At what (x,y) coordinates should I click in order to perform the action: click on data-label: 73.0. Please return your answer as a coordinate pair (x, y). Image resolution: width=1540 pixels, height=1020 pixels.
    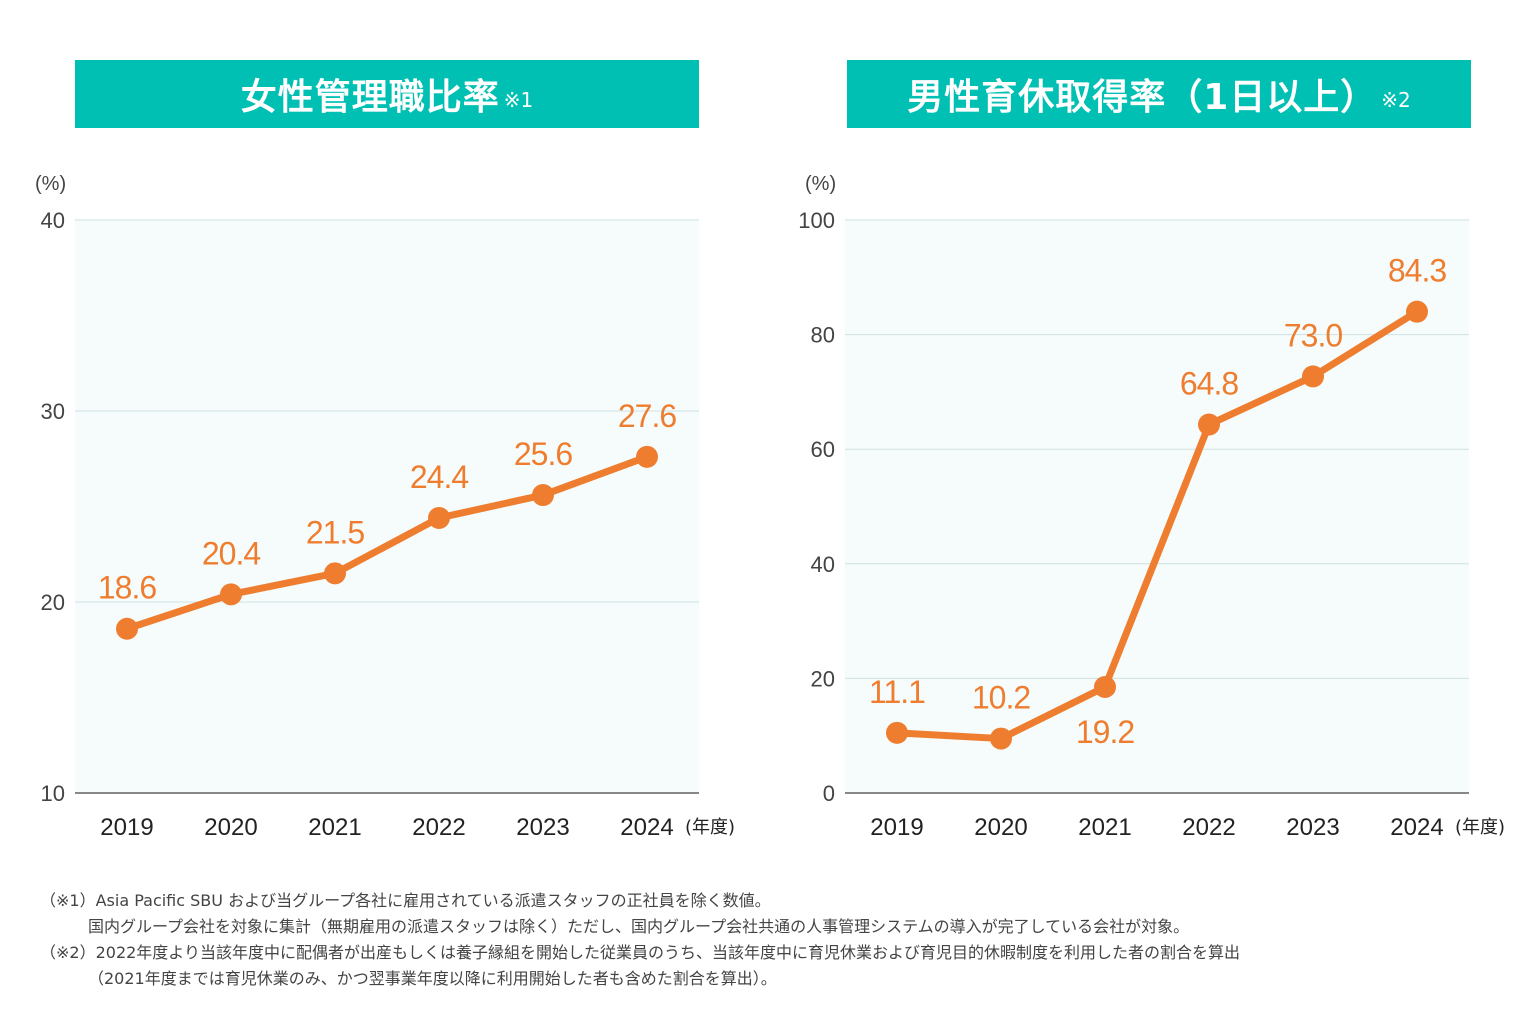
    Looking at the image, I should click on (1313, 335).